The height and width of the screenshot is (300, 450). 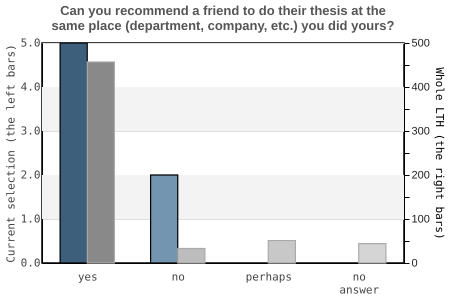 What do you see at coordinates (30, 87) in the screenshot?
I see `y-tick-label: 4.0` at bounding box center [30, 87].